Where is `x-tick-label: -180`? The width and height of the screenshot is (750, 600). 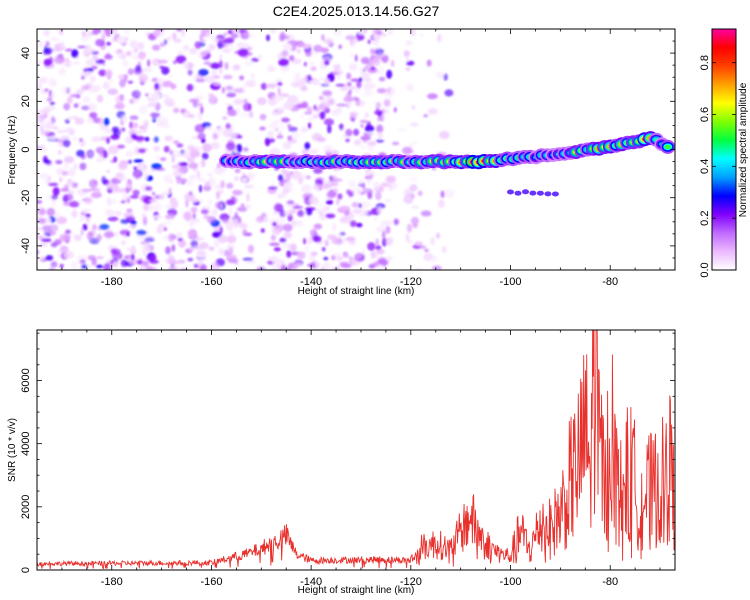
x-tick-label: -180 is located at coordinates (112, 282).